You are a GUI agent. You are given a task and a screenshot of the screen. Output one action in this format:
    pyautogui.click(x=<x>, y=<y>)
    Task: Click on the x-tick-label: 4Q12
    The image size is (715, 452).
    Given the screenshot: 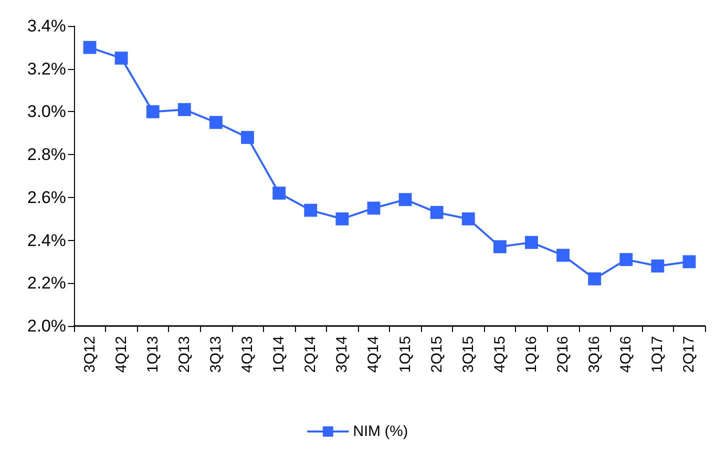 What is the action you would take?
    pyautogui.click(x=121, y=354)
    